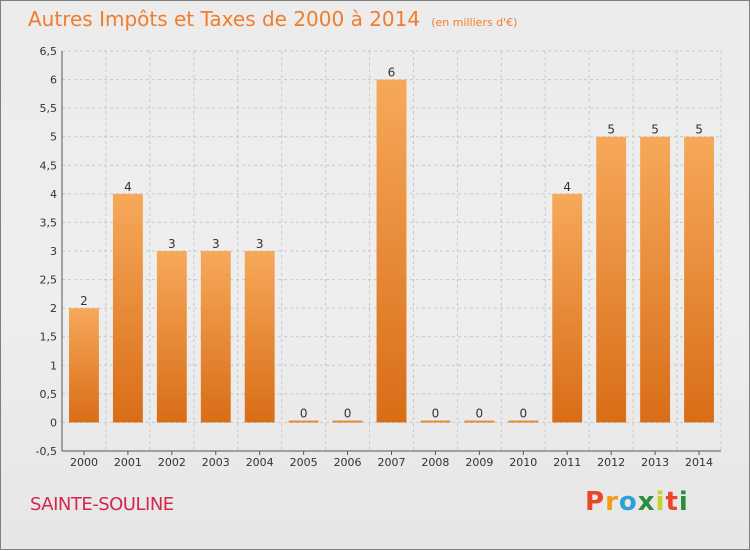 The width and height of the screenshot is (750, 551). Describe the element at coordinates (611, 462) in the screenshot. I see `x-tick-label: 2012` at that location.